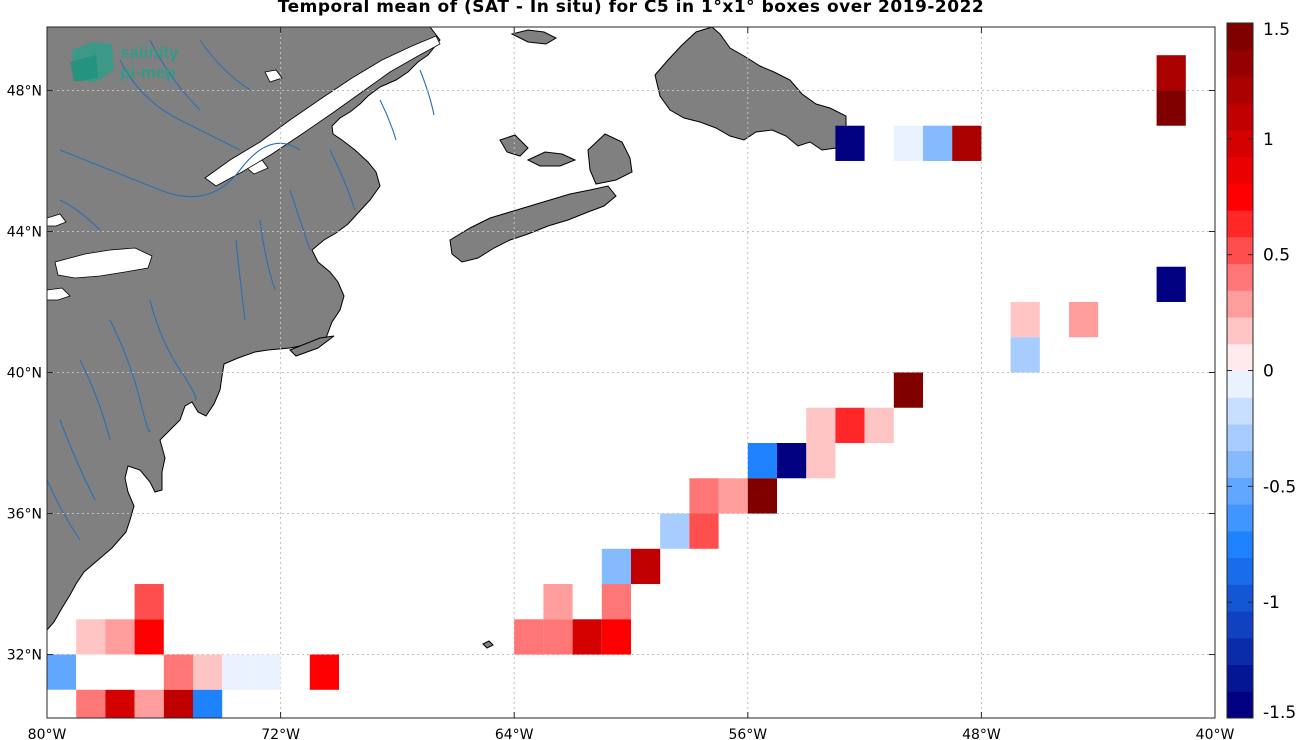 Image resolution: width=1298 pixels, height=740 pixels. What do you see at coordinates (1268, 372) in the screenshot?
I see `colorbar-tick-label: 0` at bounding box center [1268, 372].